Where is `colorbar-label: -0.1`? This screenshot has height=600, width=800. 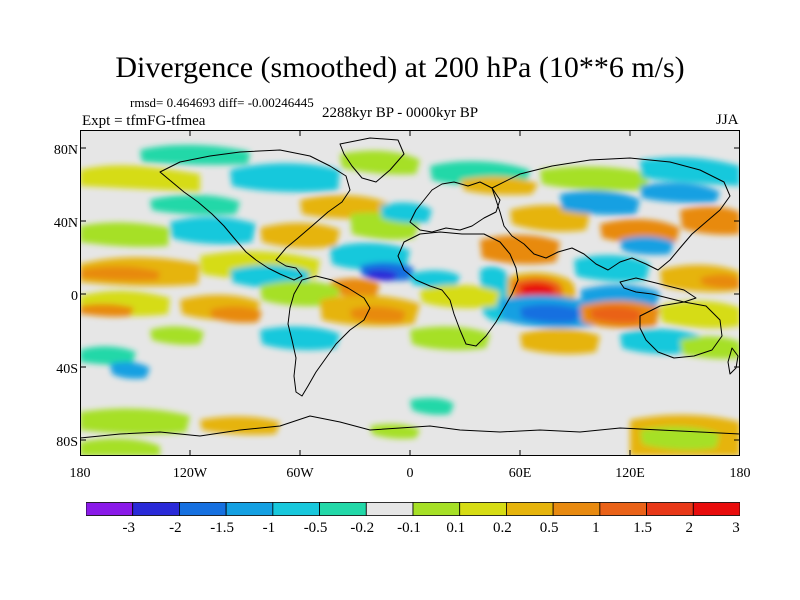 colorbar-label: -0.1 is located at coordinates (409, 528).